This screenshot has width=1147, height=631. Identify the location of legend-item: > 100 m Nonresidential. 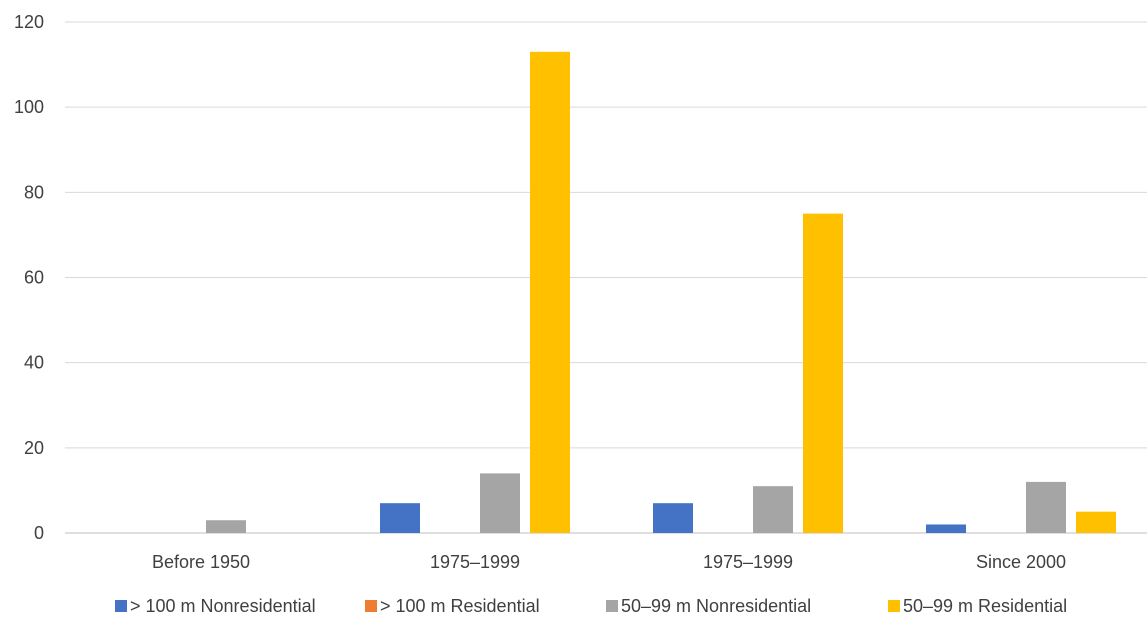
(215, 606).